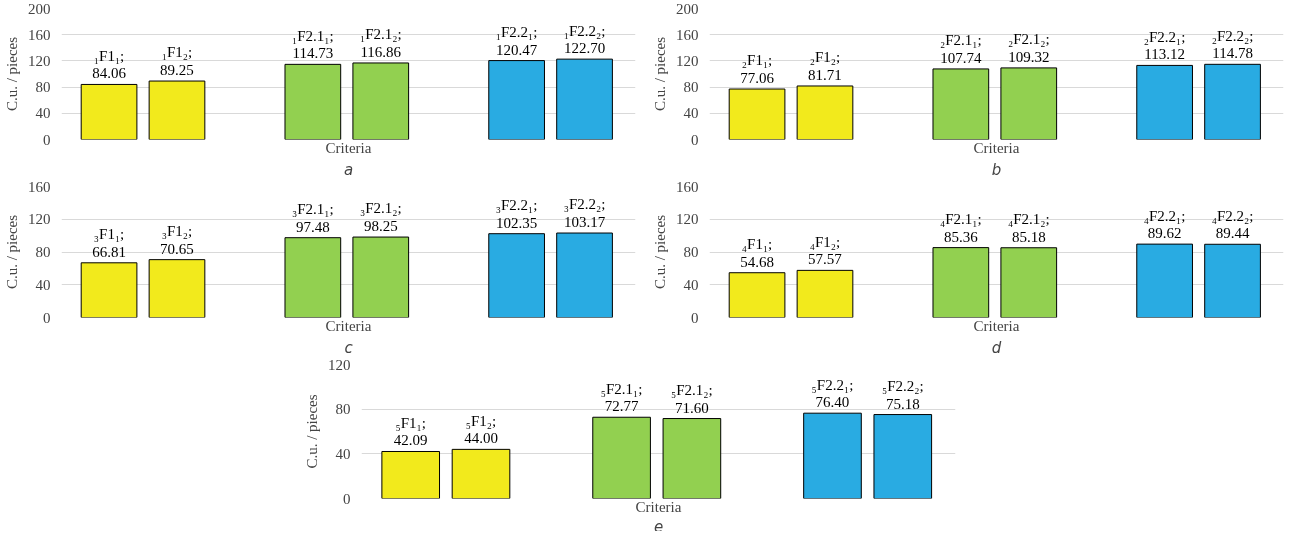  Describe the element at coordinates (825, 250) in the screenshot. I see `data-label: ₄F1₂; 57.57` at that location.